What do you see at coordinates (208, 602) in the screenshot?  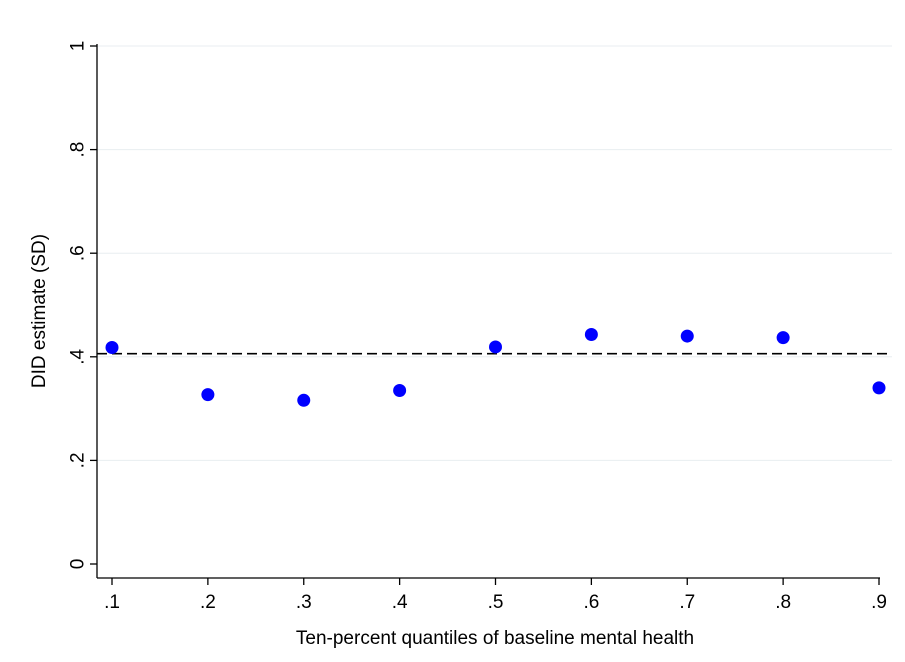 I see `x-tick-label-1: .2` at bounding box center [208, 602].